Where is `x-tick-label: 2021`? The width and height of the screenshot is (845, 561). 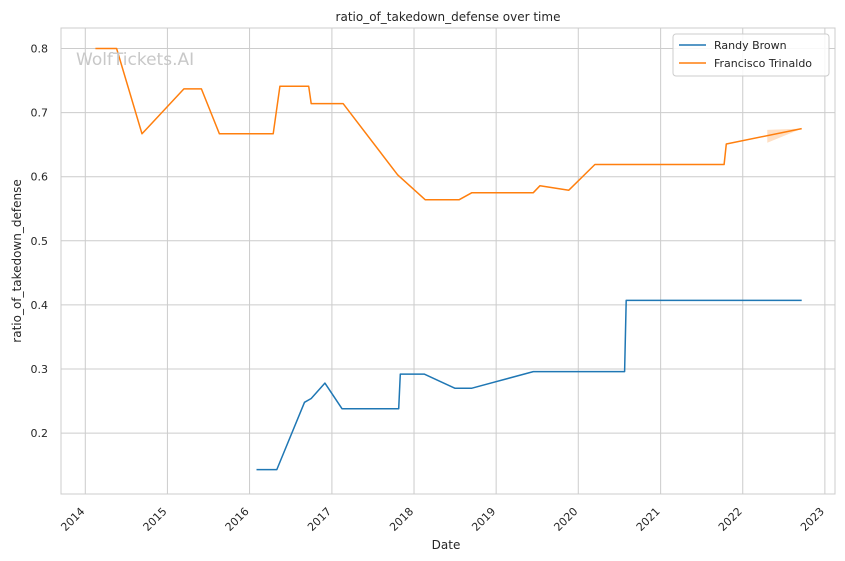
x-tick-label: 2021 is located at coordinates (648, 519).